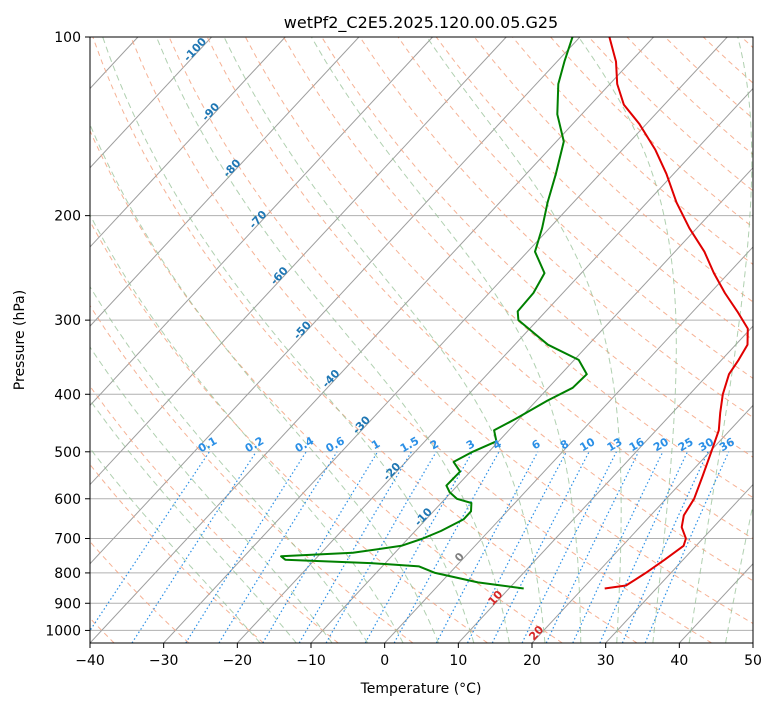 The height and width of the screenshot is (708, 775). Describe the element at coordinates (164, 661) in the screenshot. I see `x-tick-label: −30` at that location.